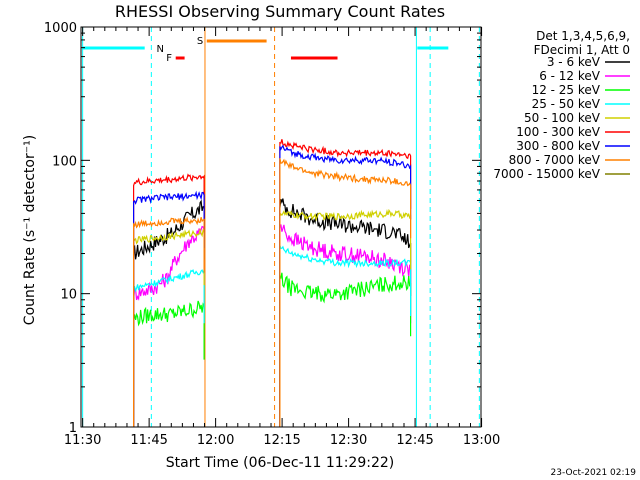 Image resolution: width=640 pixels, height=480 pixels. Describe the element at coordinates (73, 428) in the screenshot. I see `y-tick-label: 1` at that location.